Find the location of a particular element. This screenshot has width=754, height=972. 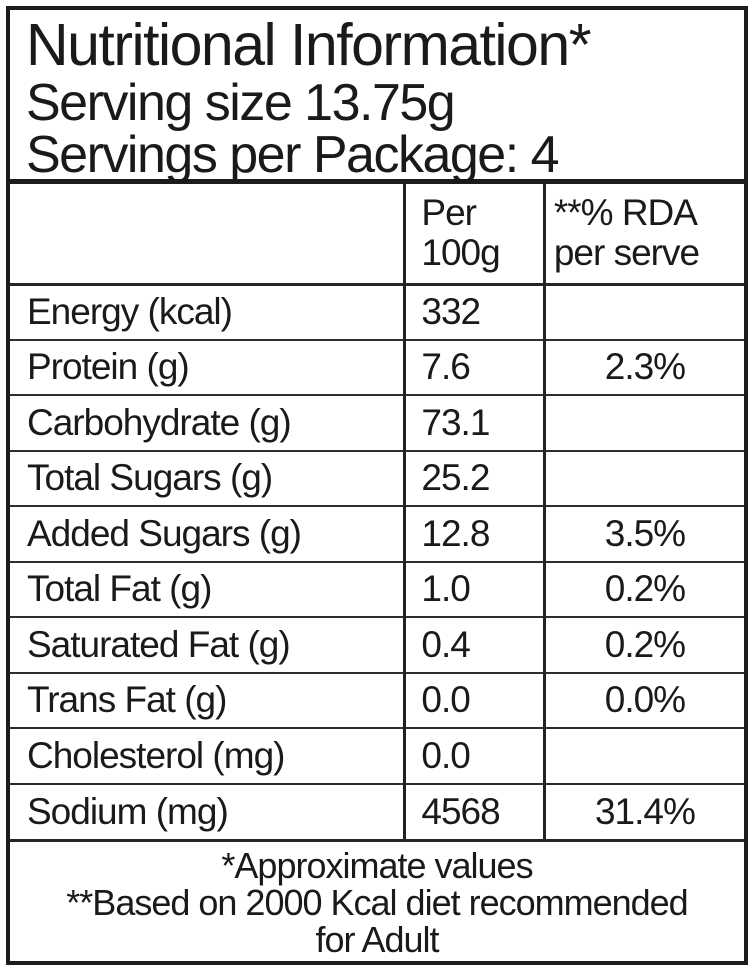

per-100g-column-header: Per 100g is located at coordinates (474, 235).